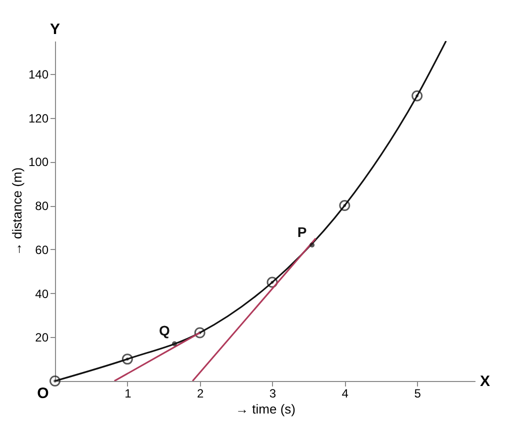 The height and width of the screenshot is (439, 529). Describe the element at coordinates (38, 118) in the screenshot. I see `y-tick-label: 120` at that location.